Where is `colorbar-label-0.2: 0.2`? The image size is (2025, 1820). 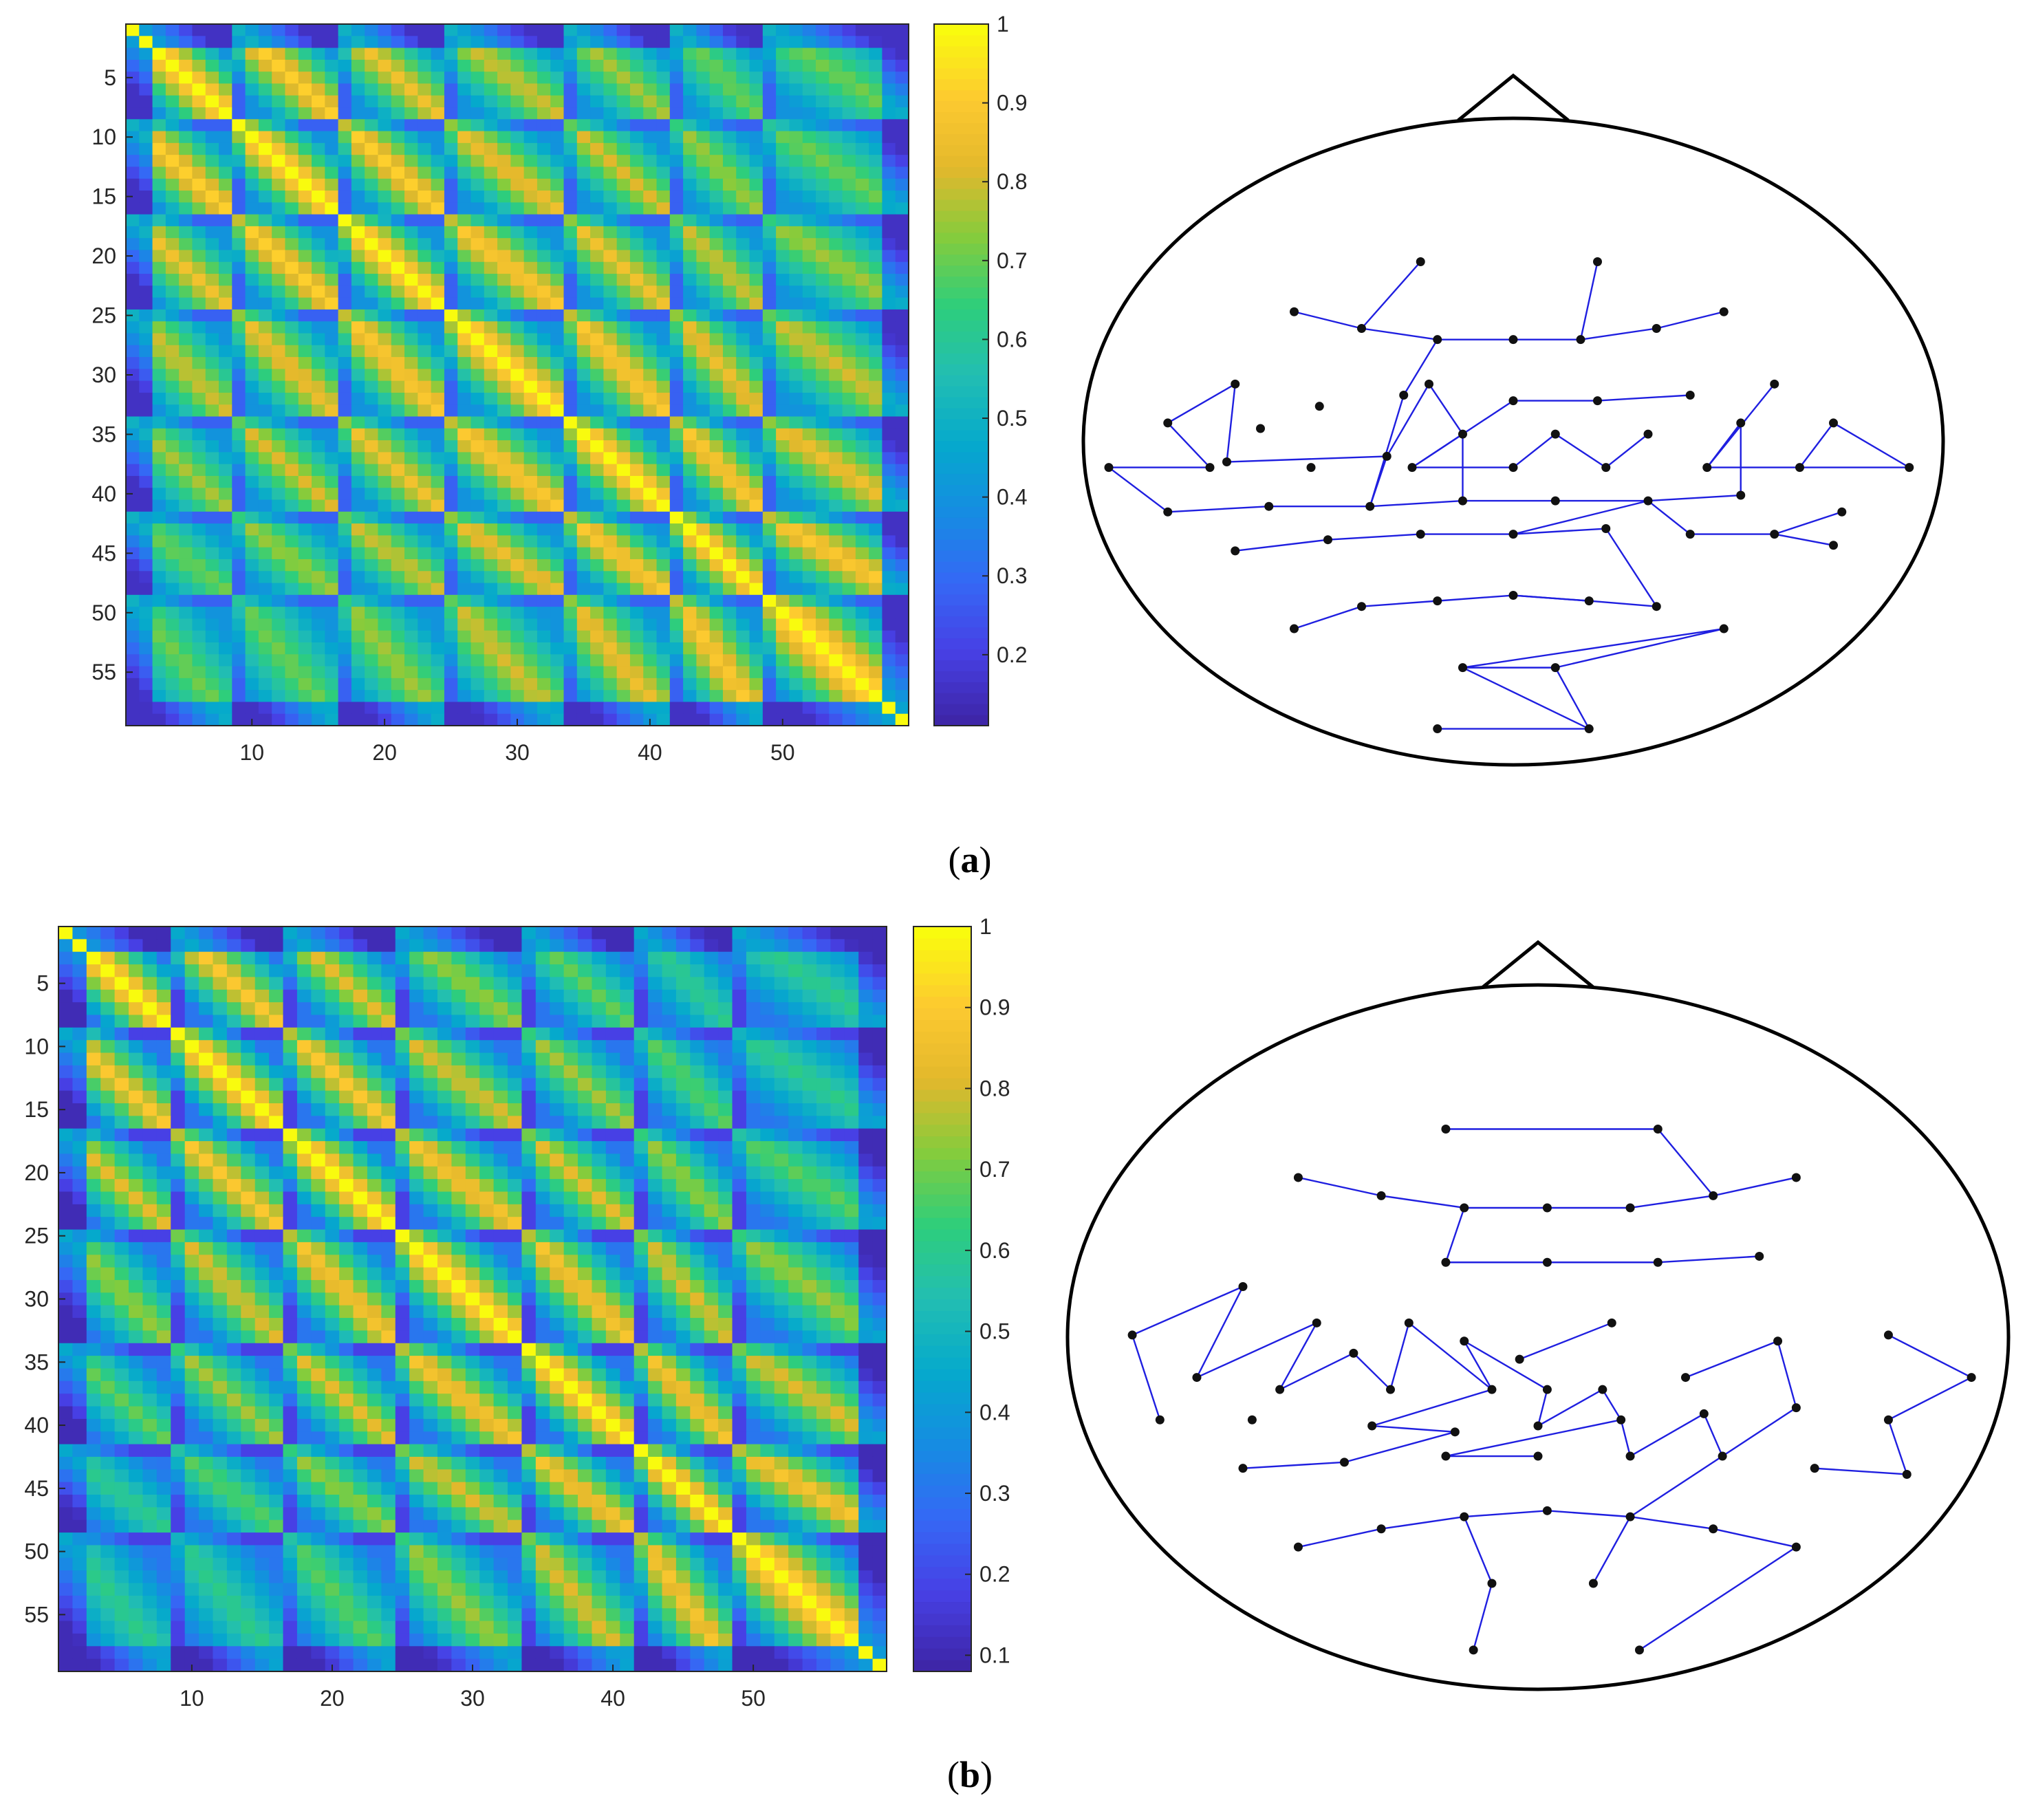
colorbar-label-0.2: 0.2 is located at coordinates (1012, 654).